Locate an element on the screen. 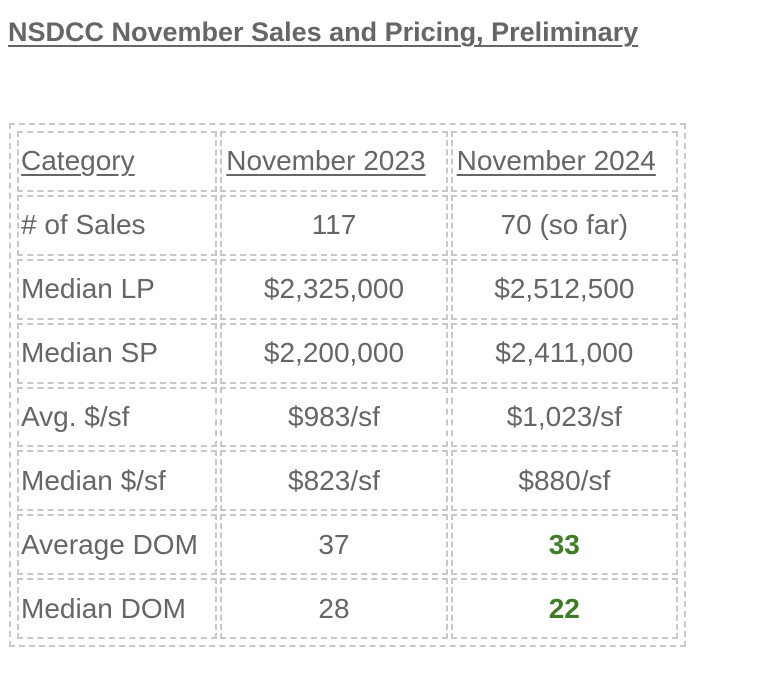 Image resolution: width=770 pixels, height=675 pixels. value-2024: $1,023/sf is located at coordinates (564, 417).